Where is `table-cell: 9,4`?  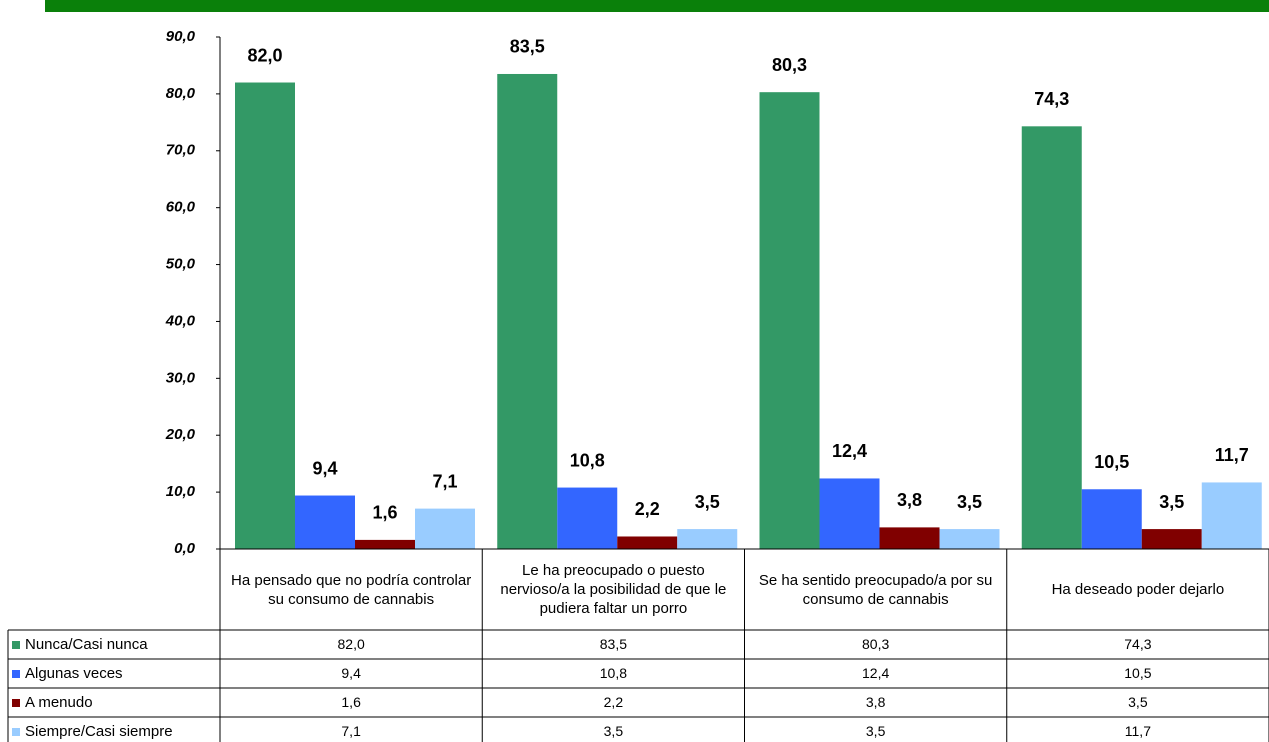
table-cell: 9,4 is located at coordinates (351, 673).